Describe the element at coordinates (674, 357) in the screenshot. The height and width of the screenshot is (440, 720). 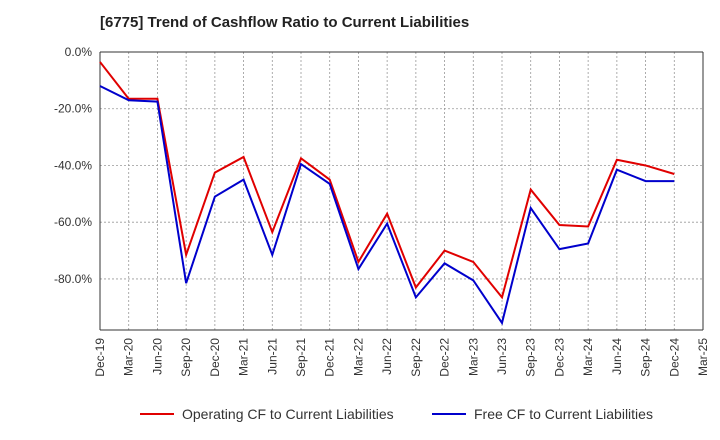
I see `x-tick-label: Dec-24` at that location.